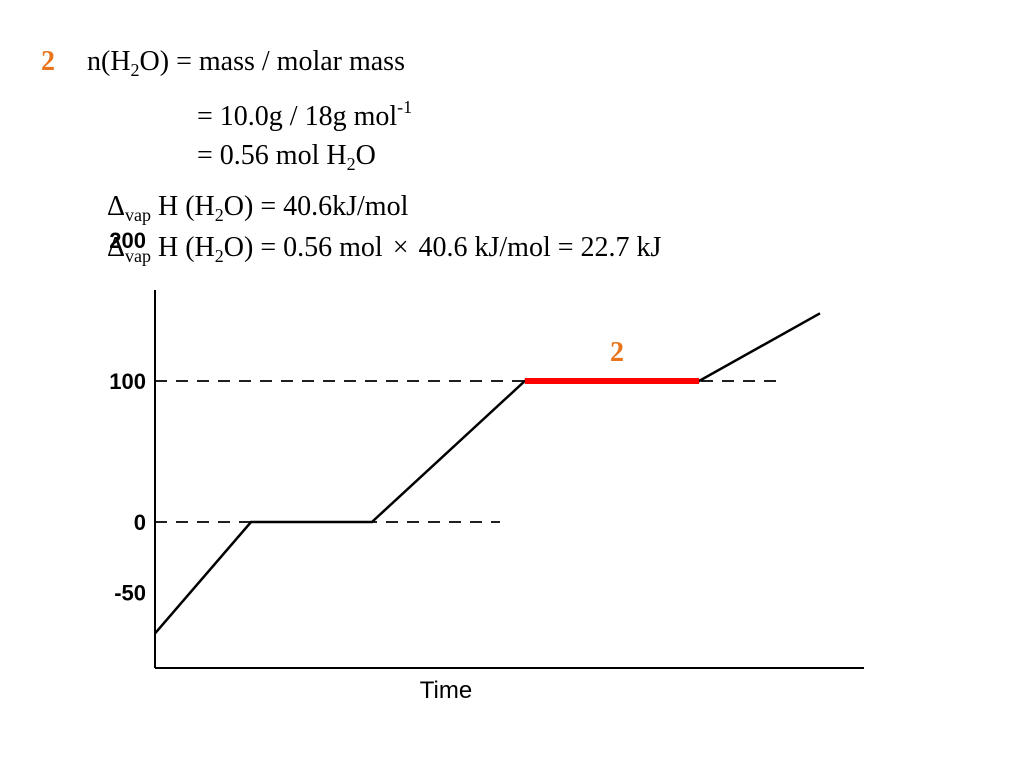 The height and width of the screenshot is (768, 1024). What do you see at coordinates (272, 61) in the screenshot?
I see `moles-formula-post: O) = mass / molar mass` at bounding box center [272, 61].